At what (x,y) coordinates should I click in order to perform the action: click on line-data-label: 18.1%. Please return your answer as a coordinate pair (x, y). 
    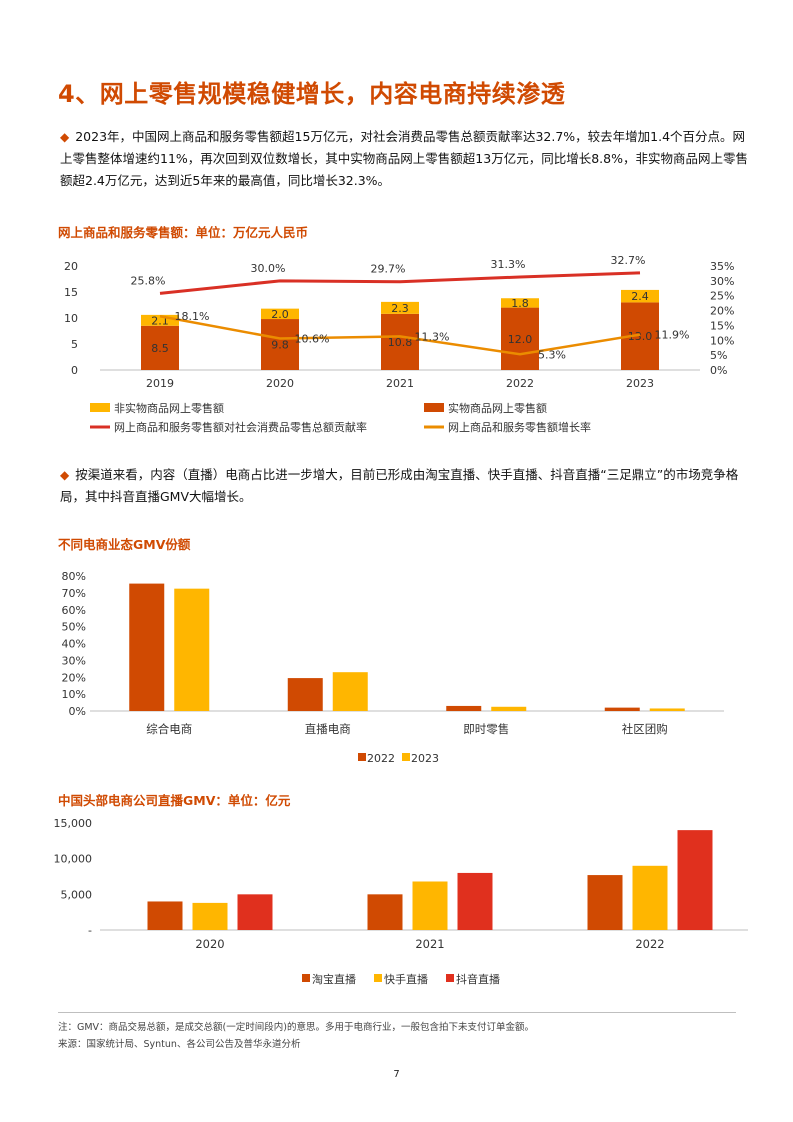
    Looking at the image, I should click on (192, 316).